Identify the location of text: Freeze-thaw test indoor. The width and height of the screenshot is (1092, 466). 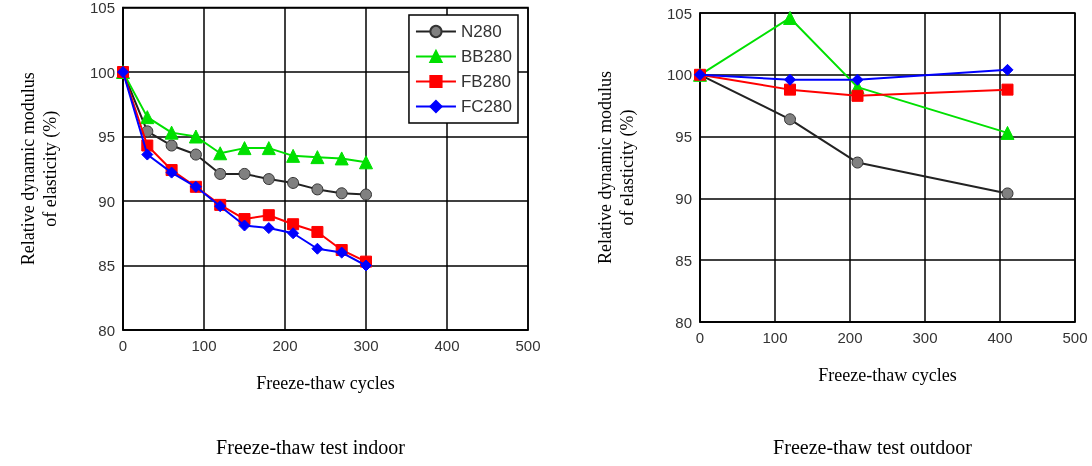
(311, 447).